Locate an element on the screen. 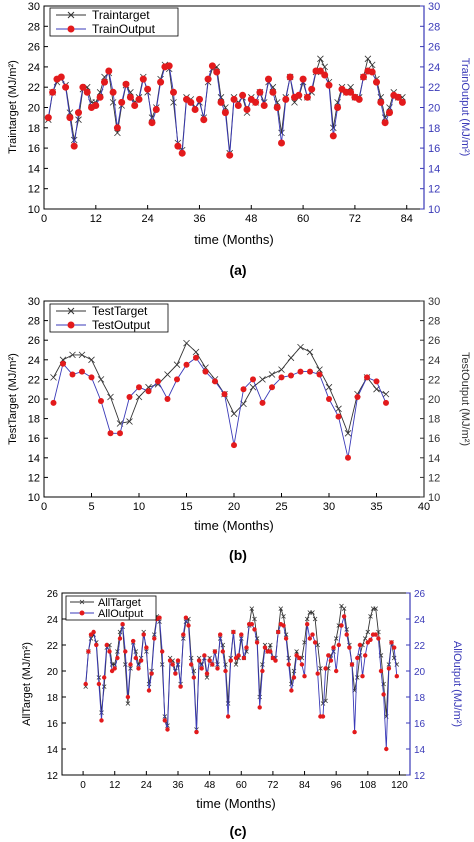  legend-b: TestTarget TestOutput is located at coordinates (109, 318).